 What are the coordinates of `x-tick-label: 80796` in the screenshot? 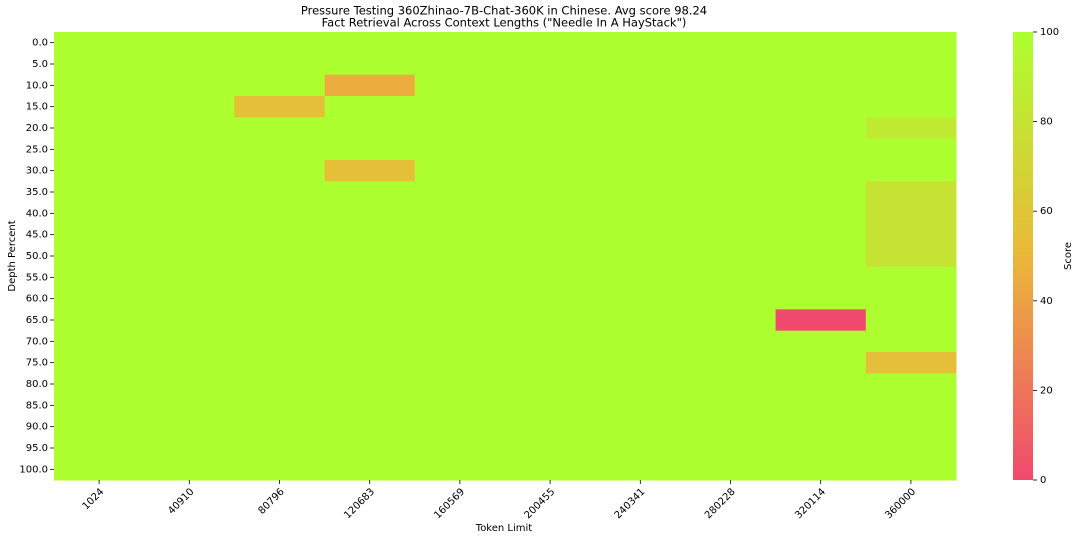 It's located at (271, 501).